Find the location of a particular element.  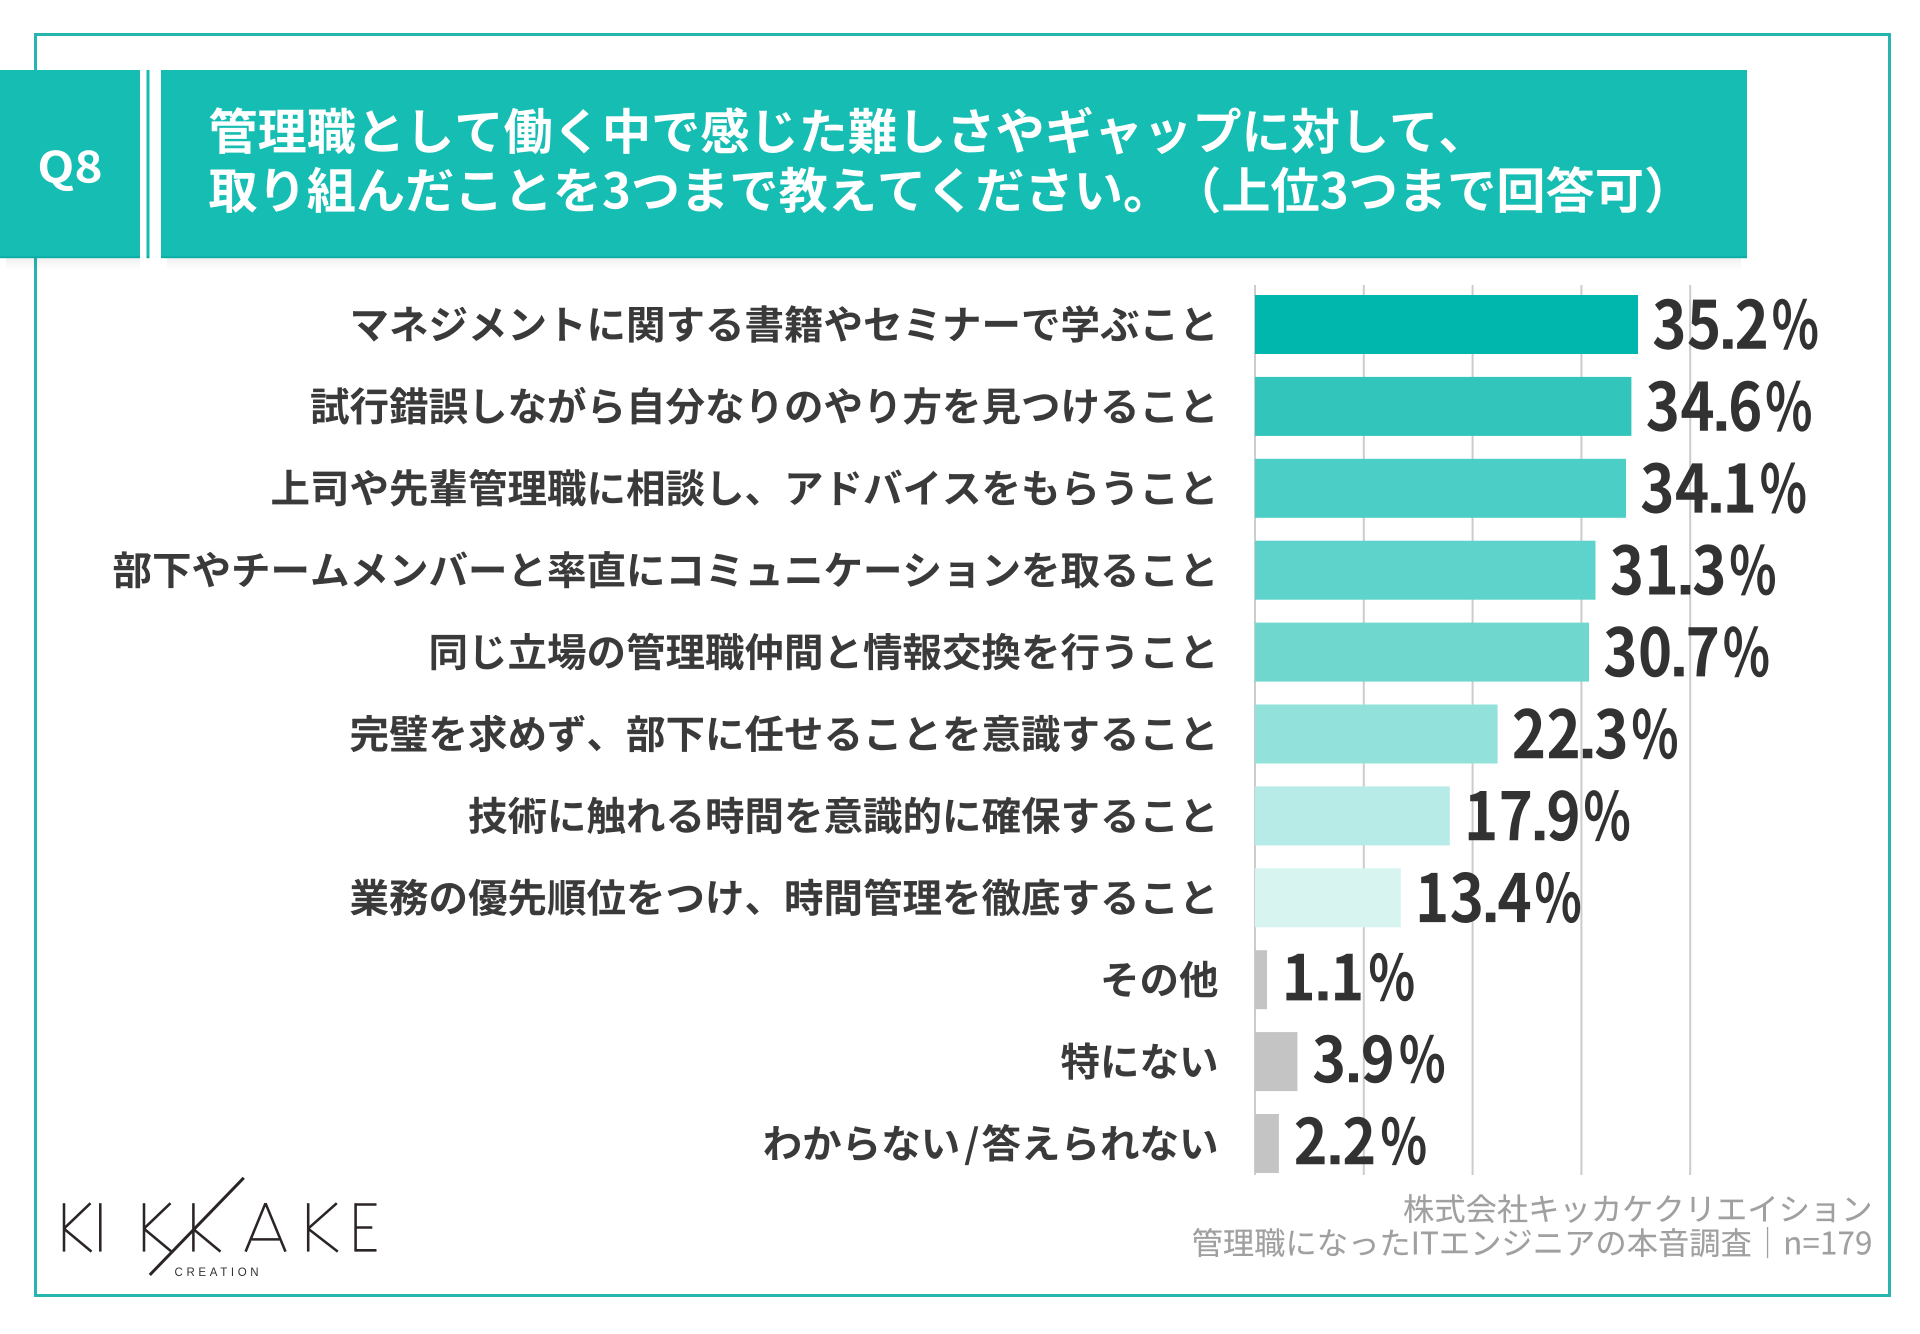

svg-text: CREATION is located at coordinates (219, 1273).